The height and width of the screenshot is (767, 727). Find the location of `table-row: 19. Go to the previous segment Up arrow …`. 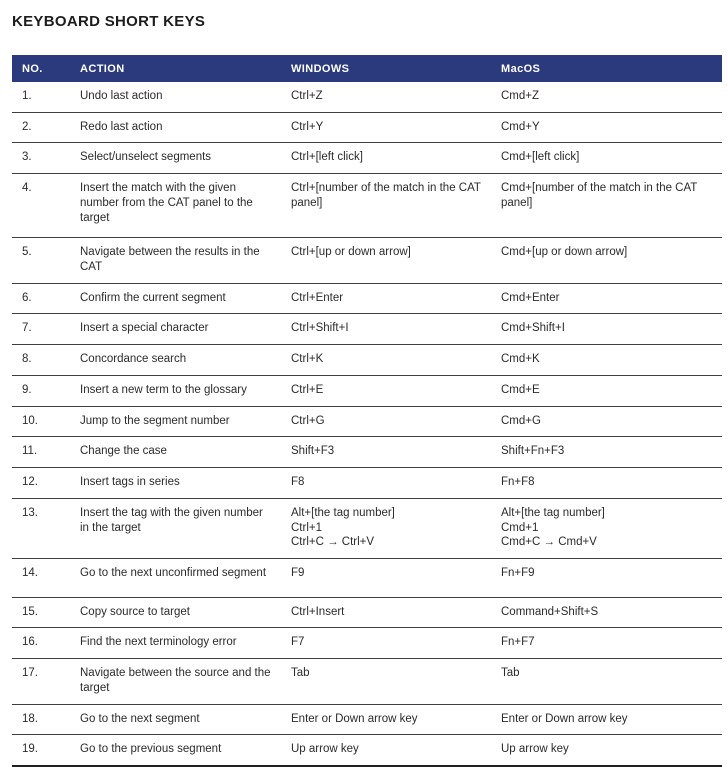

table-row: 19. Go to the previous segment Up arrow … is located at coordinates (367, 750).